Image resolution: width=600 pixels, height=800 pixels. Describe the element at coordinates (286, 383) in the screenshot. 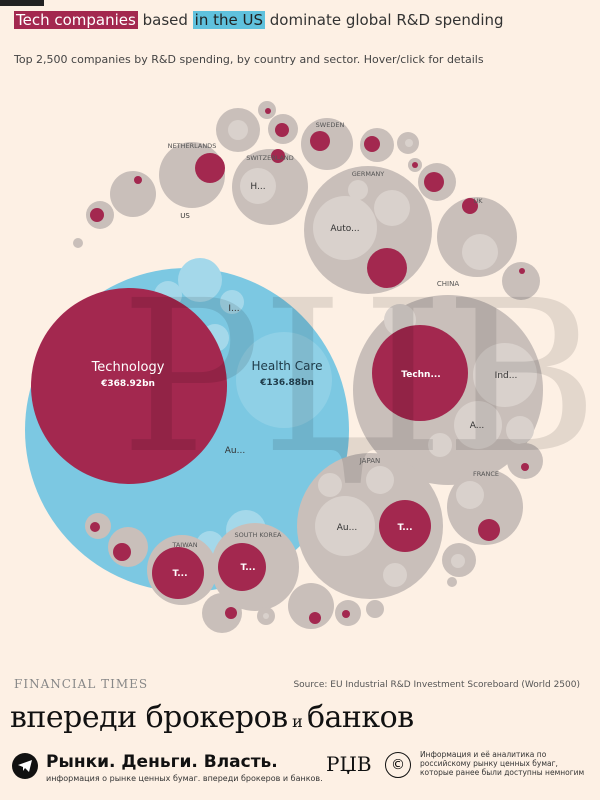

I see `value-us-health: €136.88bn` at that location.